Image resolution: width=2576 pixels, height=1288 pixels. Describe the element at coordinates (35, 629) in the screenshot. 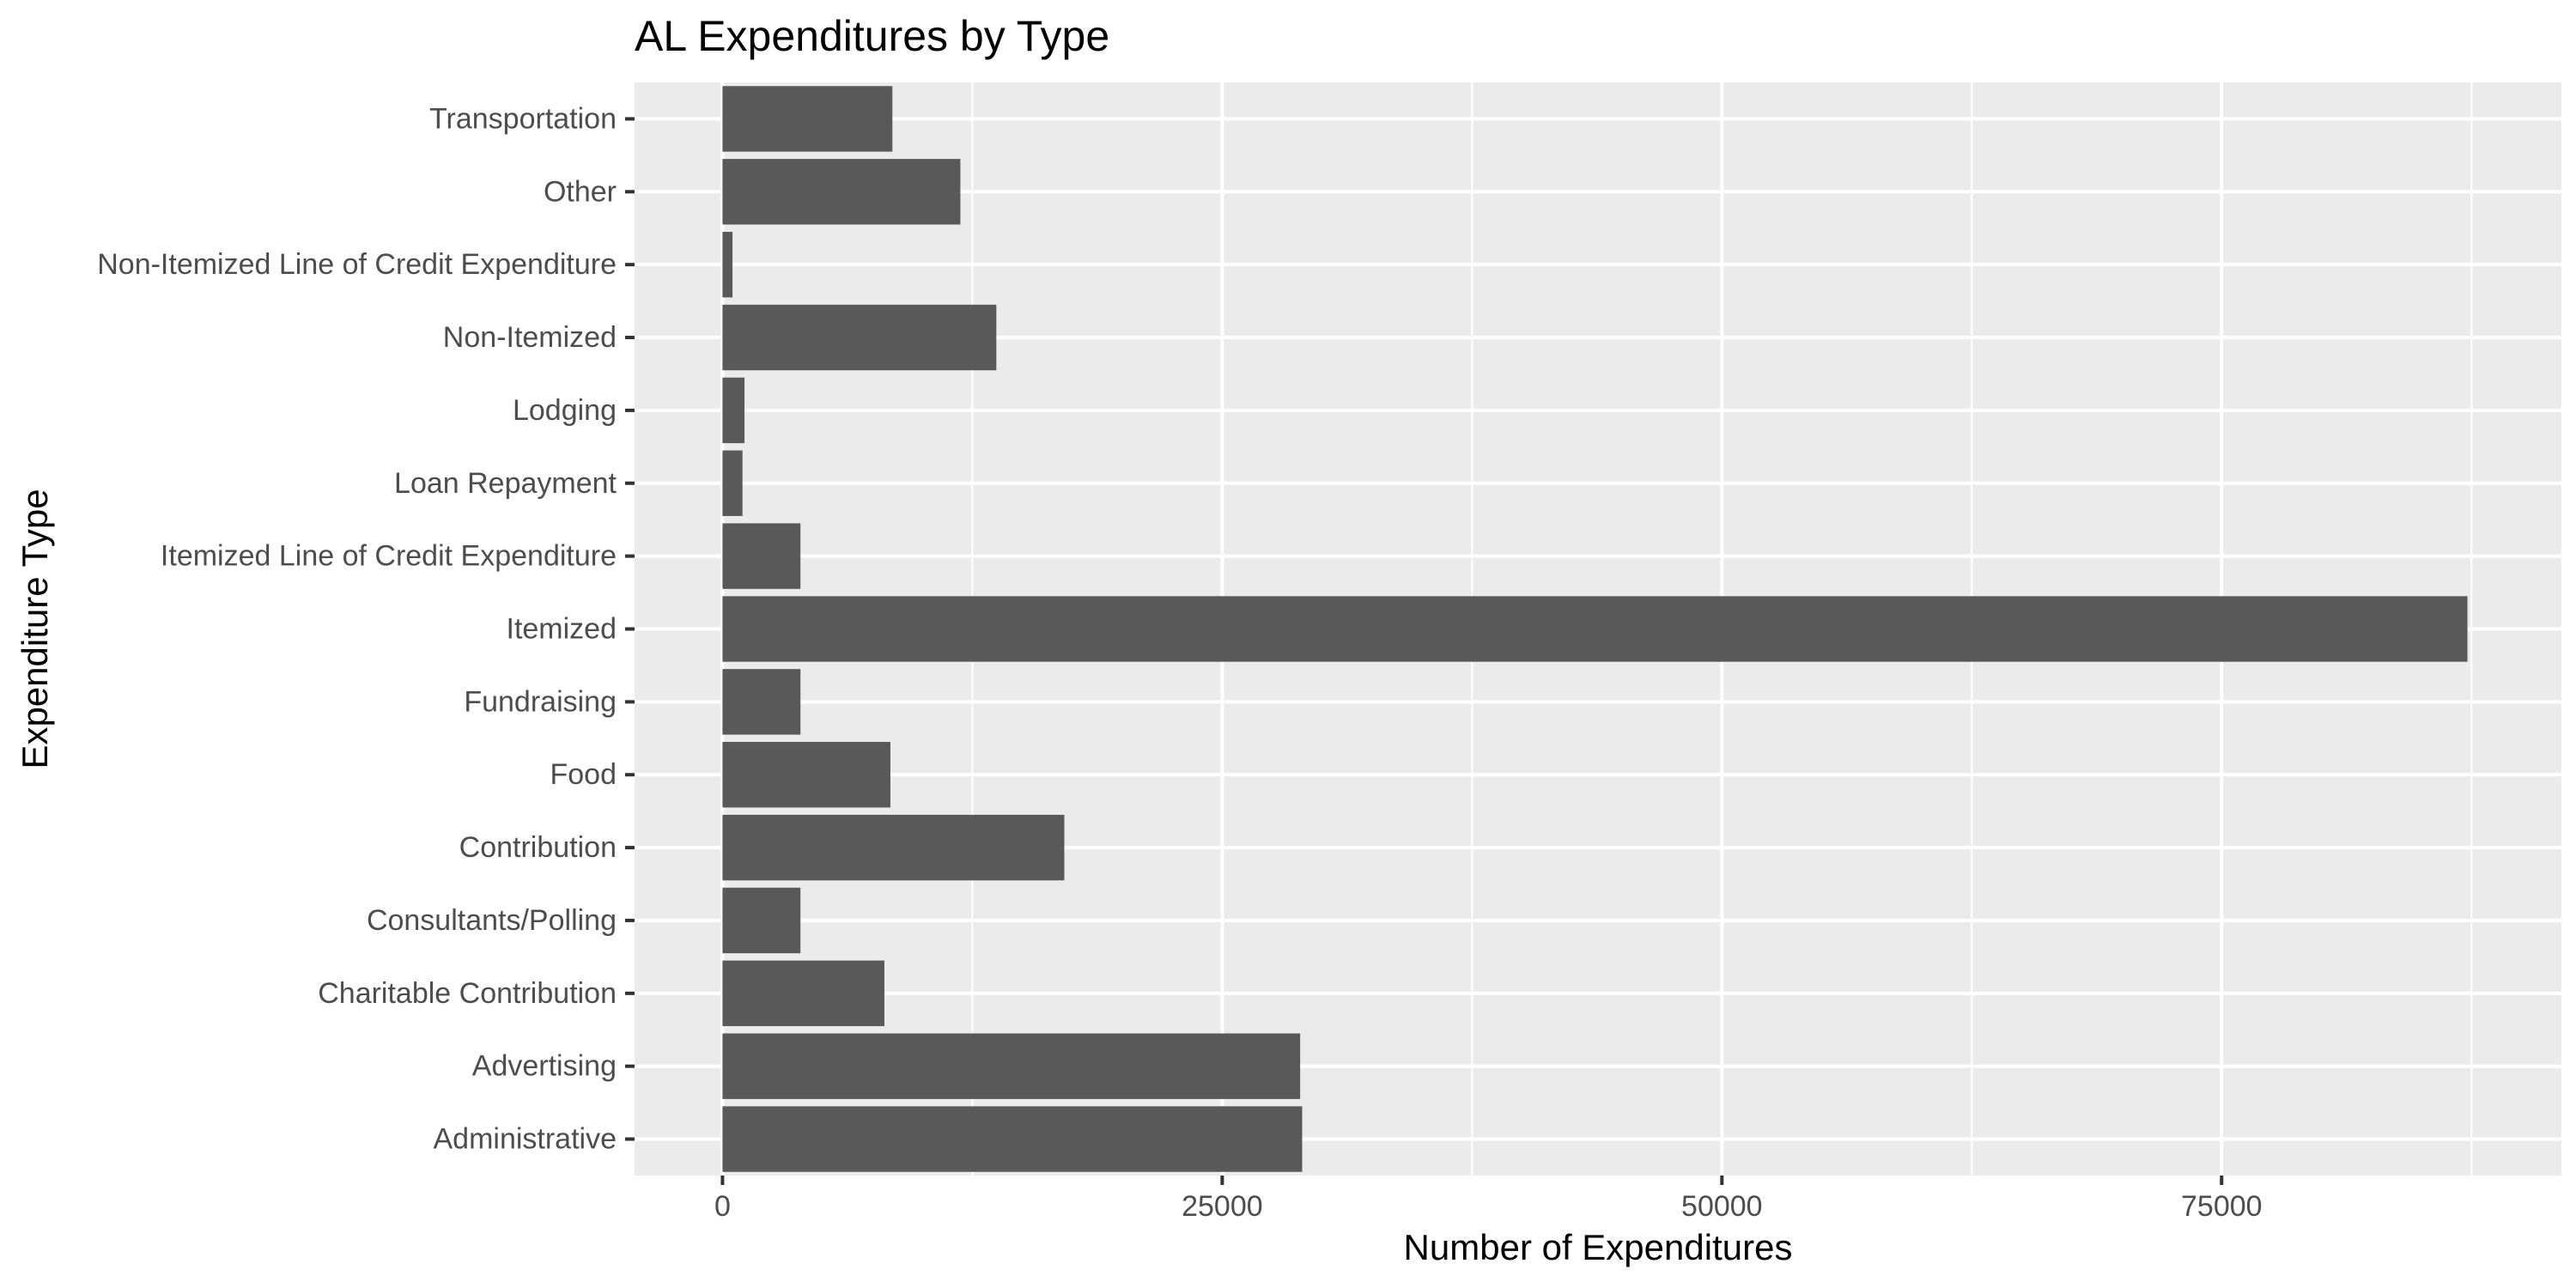

I see `y-axis-title: Expenditure Type` at that location.